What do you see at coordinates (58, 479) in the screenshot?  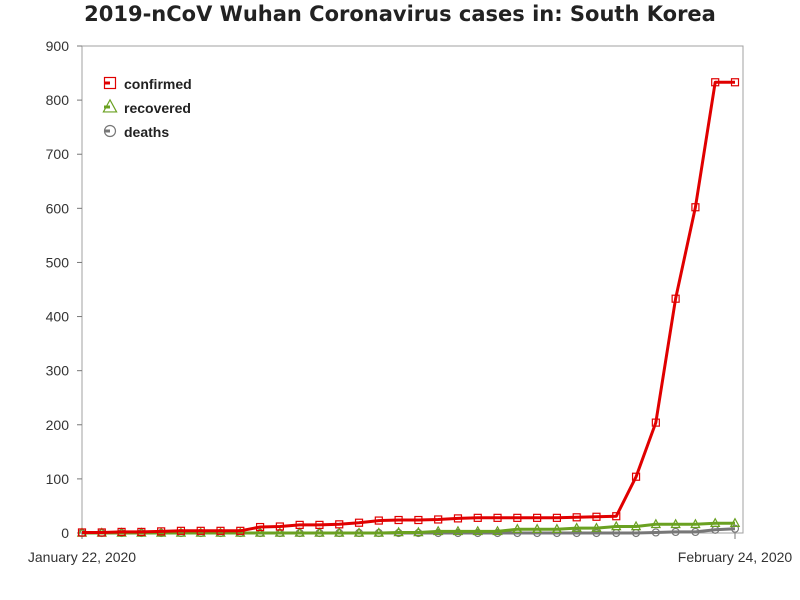 I see `y-tick-label: 100` at bounding box center [58, 479].